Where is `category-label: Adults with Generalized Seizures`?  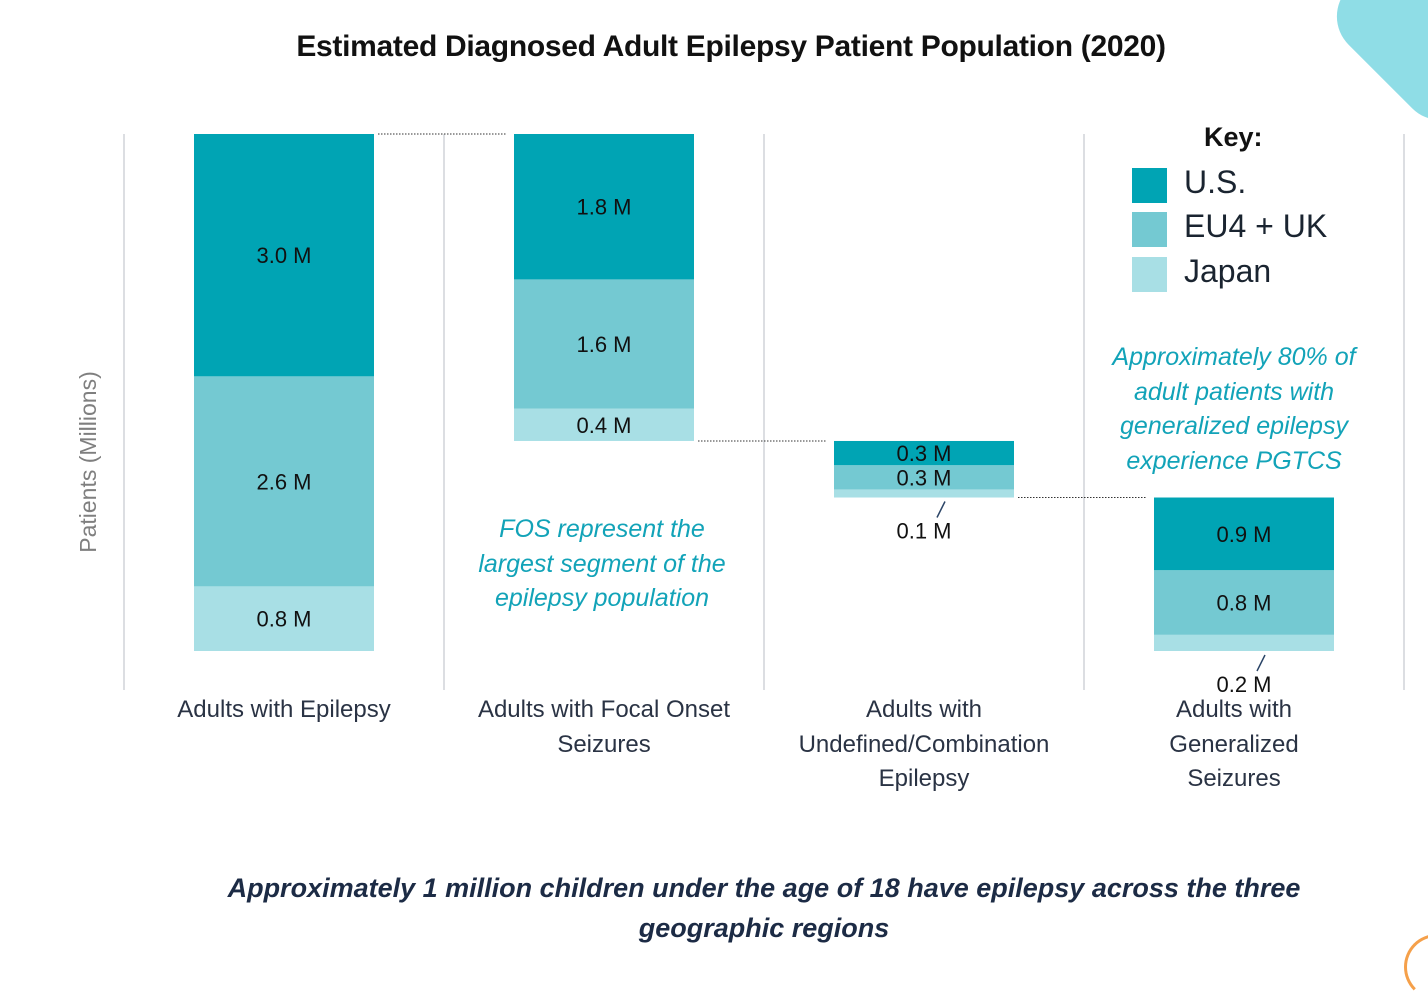
category-label: Adults with Generalized Seizures is located at coordinates (1234, 745).